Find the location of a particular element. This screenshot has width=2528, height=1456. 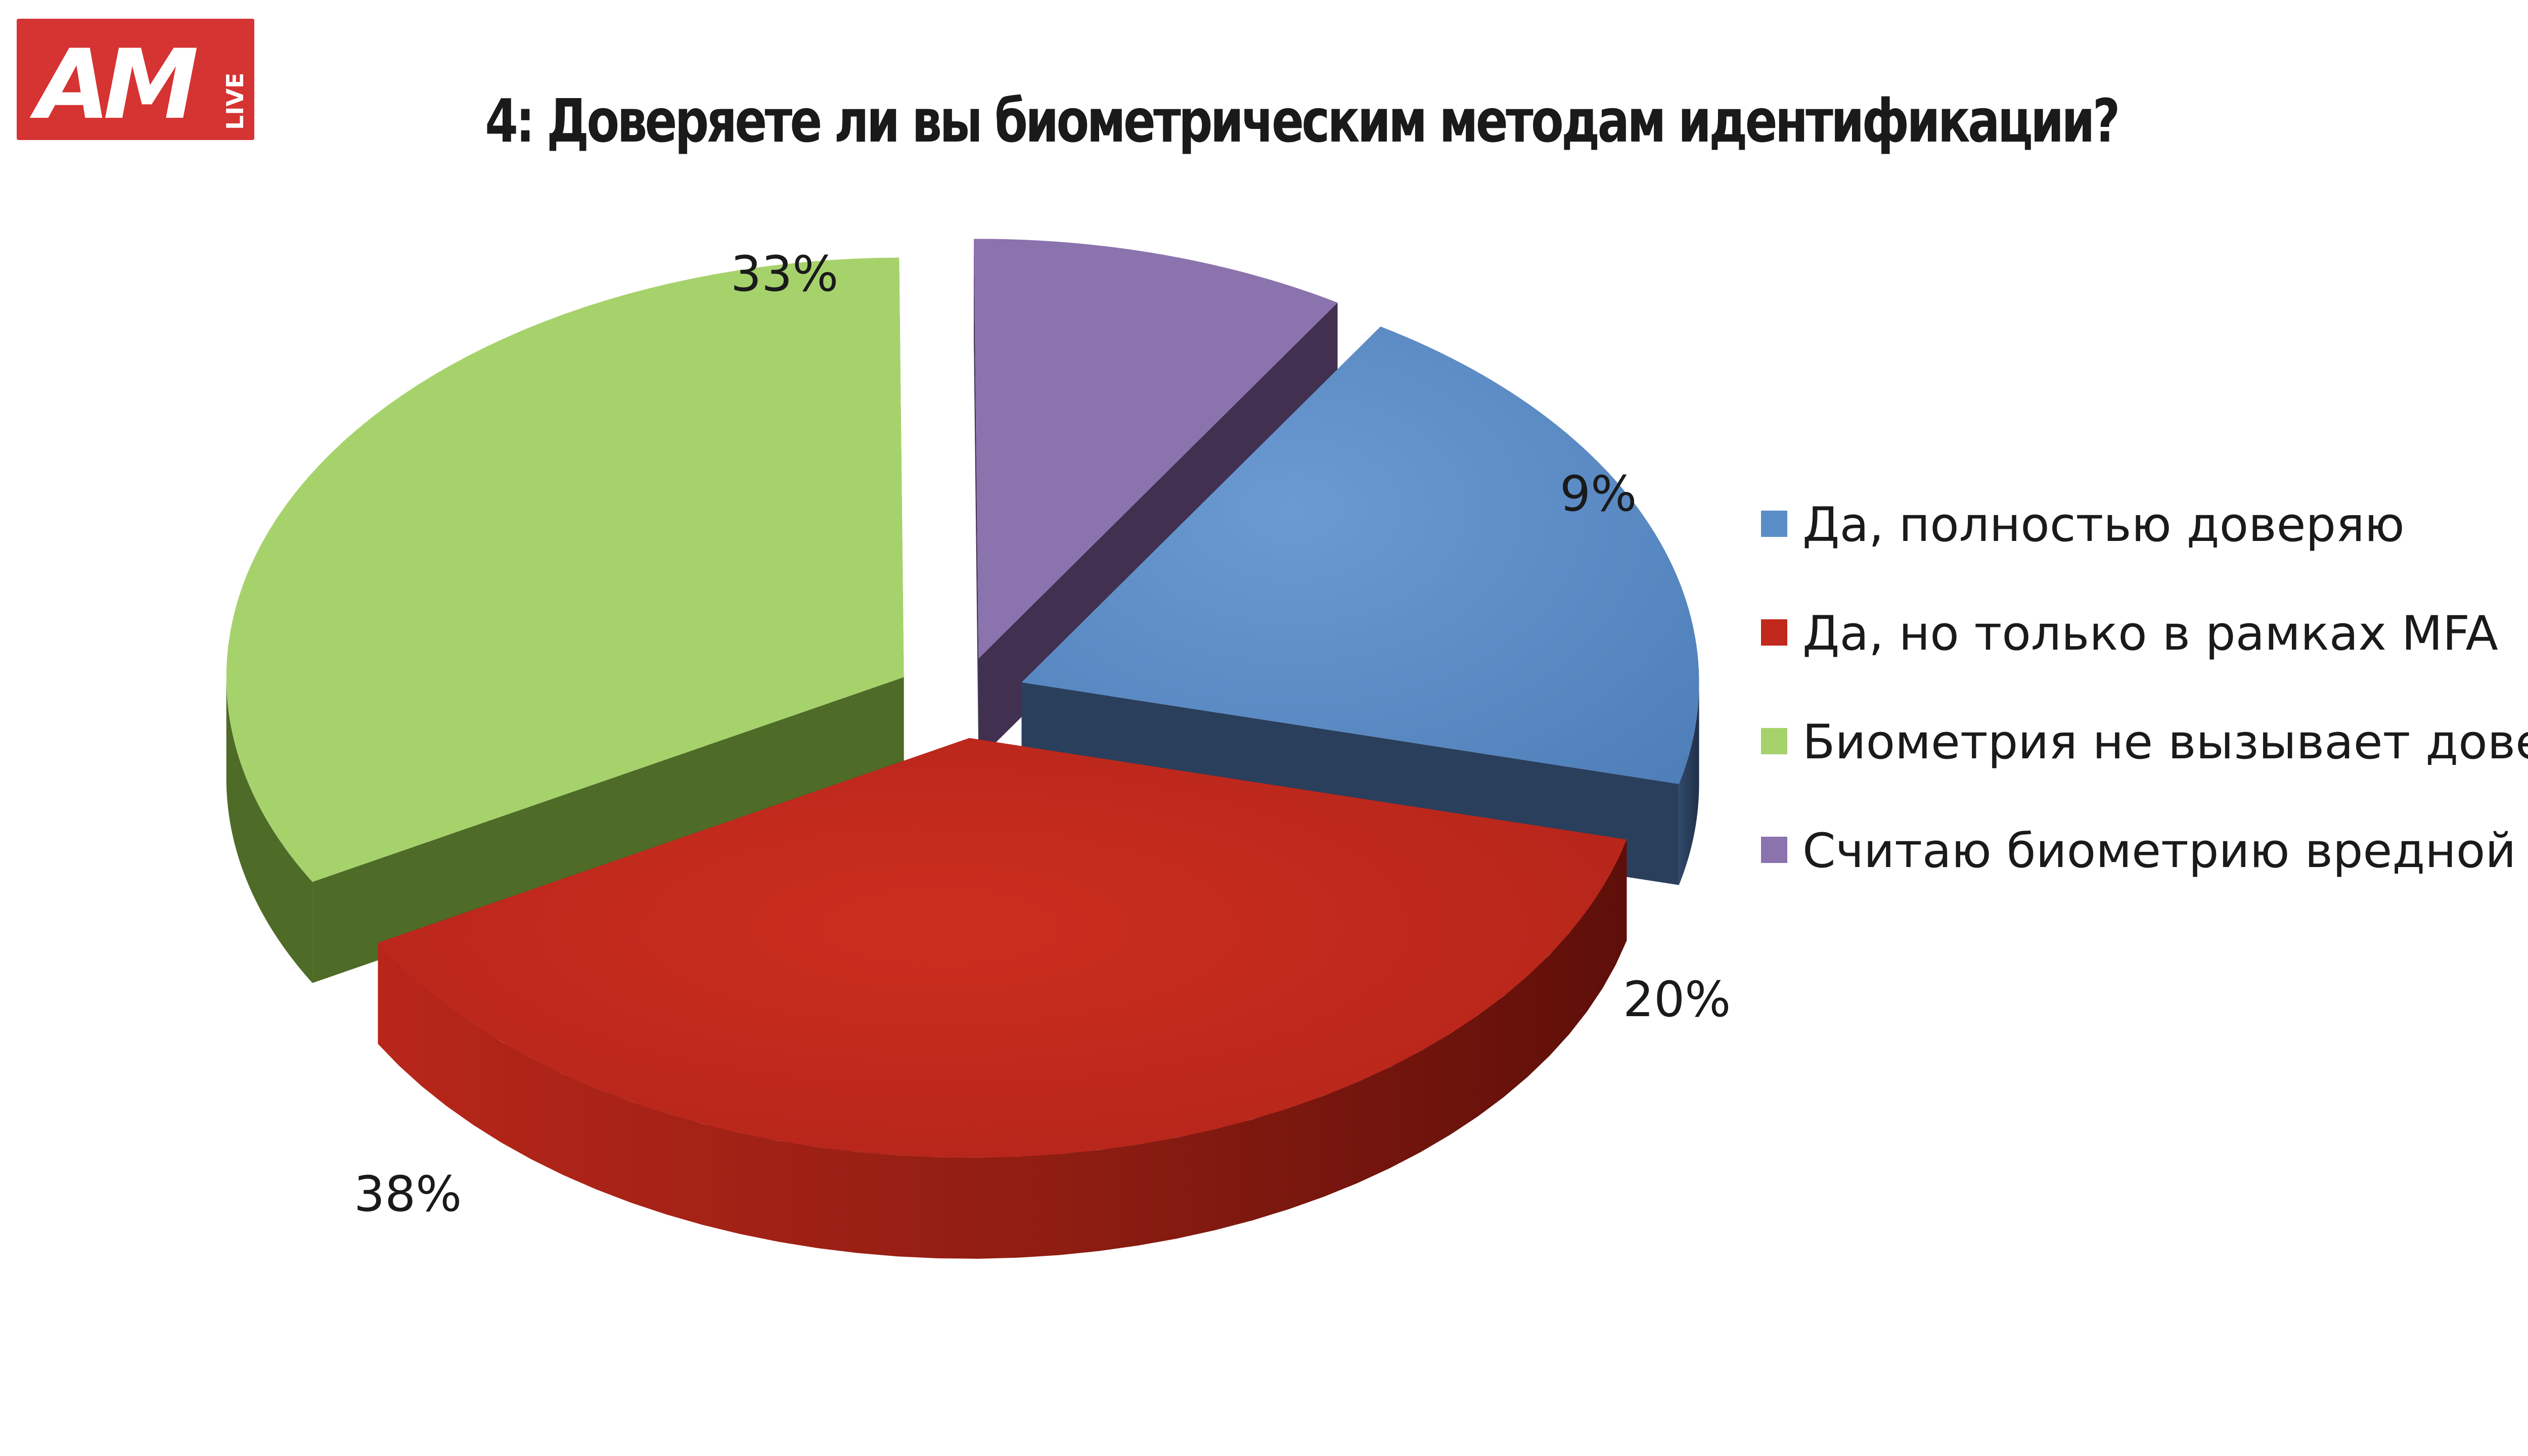

value-label-1: 38% is located at coordinates (408, 1194).